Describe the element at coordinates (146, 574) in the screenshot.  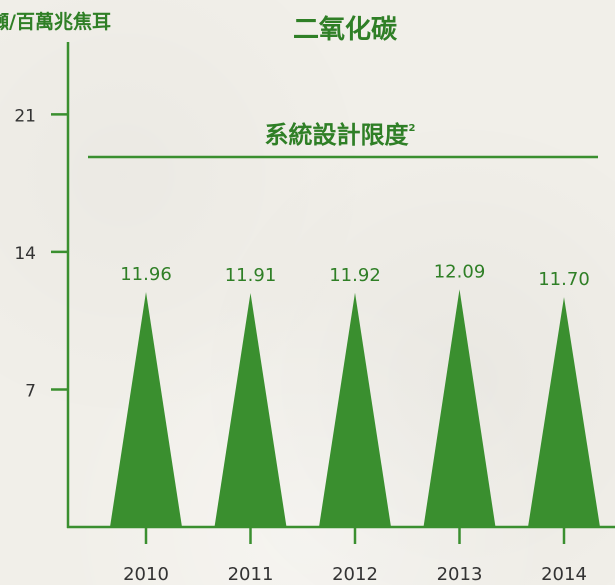
I see `x-tick-label-2010: 2010` at that location.